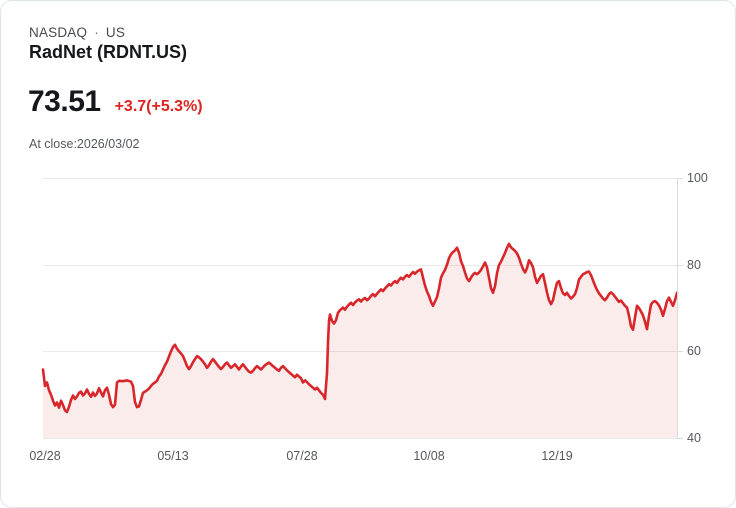  I want to click on x-axis-label: 10/08, so click(429, 456).